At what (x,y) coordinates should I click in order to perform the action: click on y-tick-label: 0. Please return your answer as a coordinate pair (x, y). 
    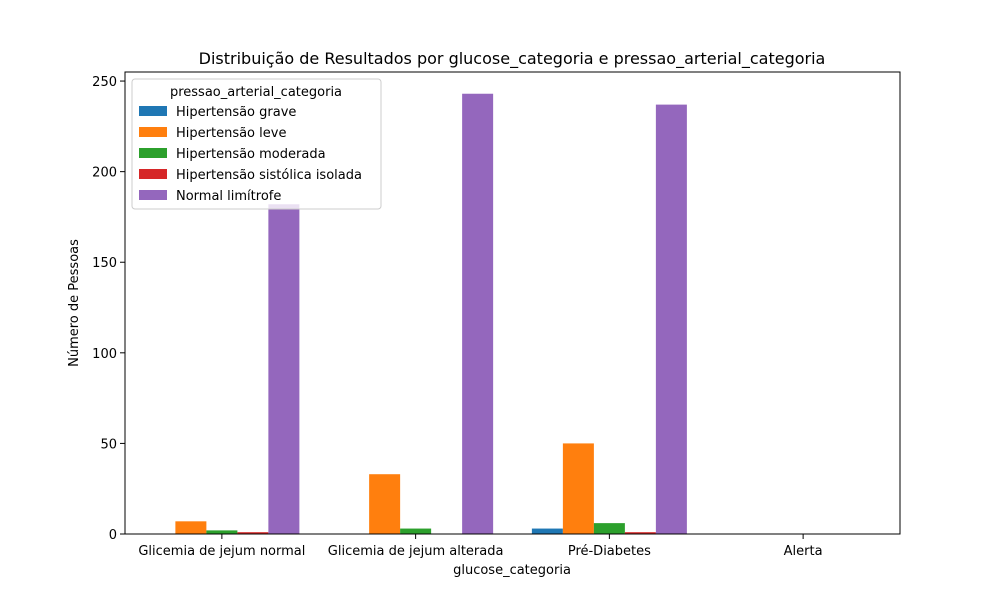
    Looking at the image, I should click on (113, 535).